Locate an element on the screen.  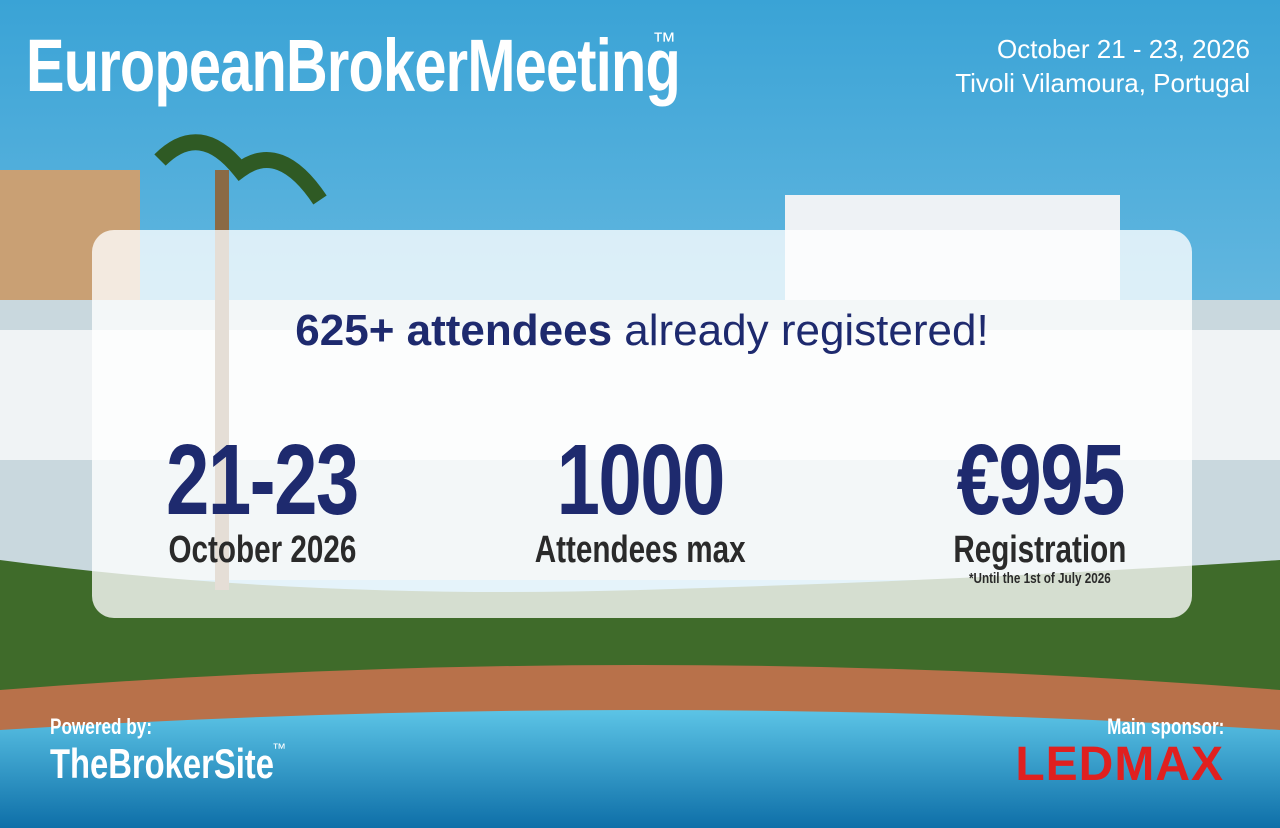
powered-by: Powered by: TheBrokerSite is located at coordinates (193, 751).